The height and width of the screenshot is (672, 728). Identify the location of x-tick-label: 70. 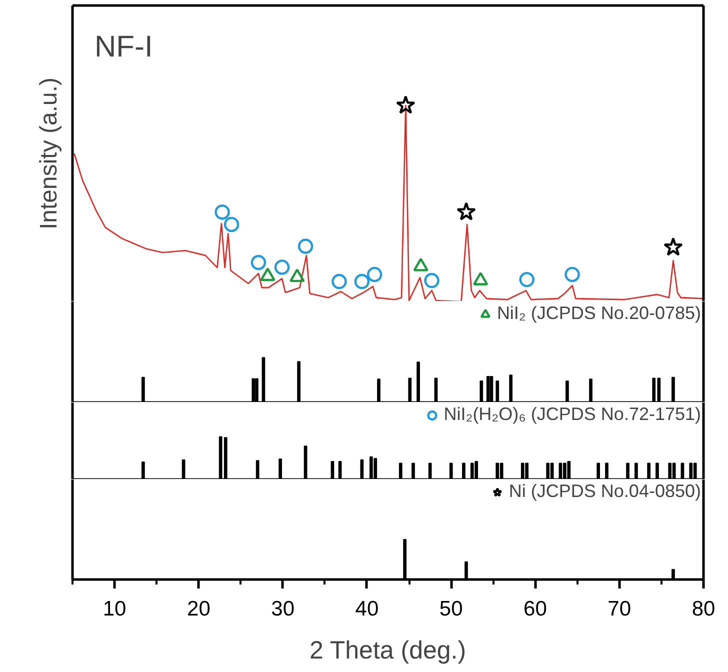
(620, 609).